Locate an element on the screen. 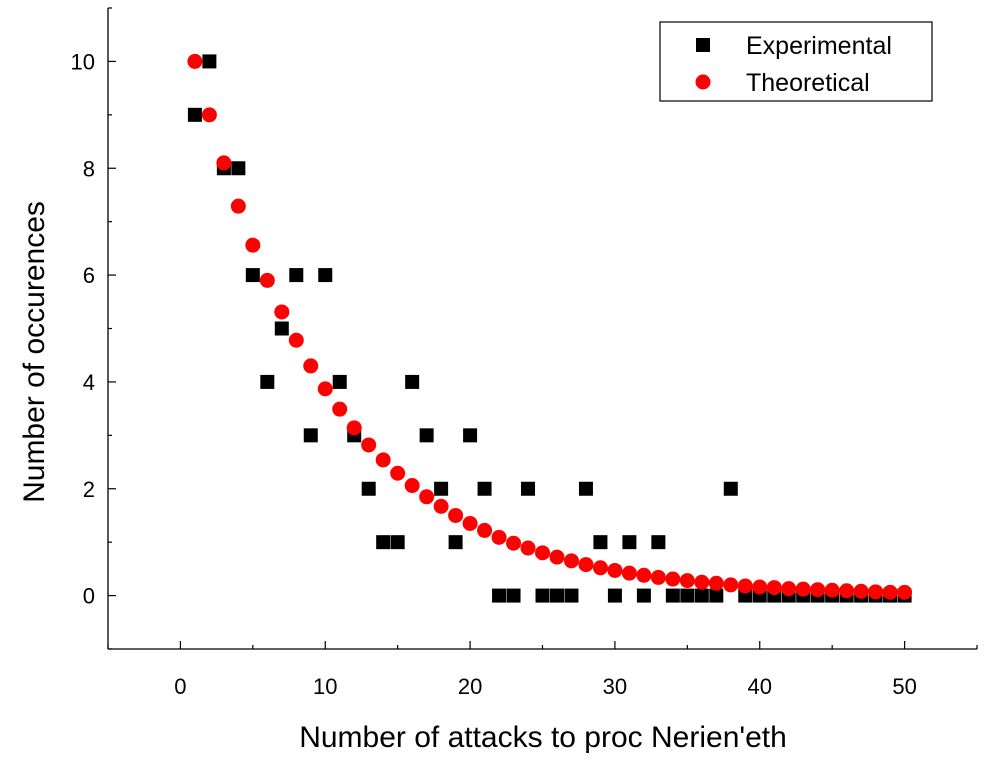 This screenshot has height=765, width=987. y-tick-label: 0 is located at coordinates (89, 596).